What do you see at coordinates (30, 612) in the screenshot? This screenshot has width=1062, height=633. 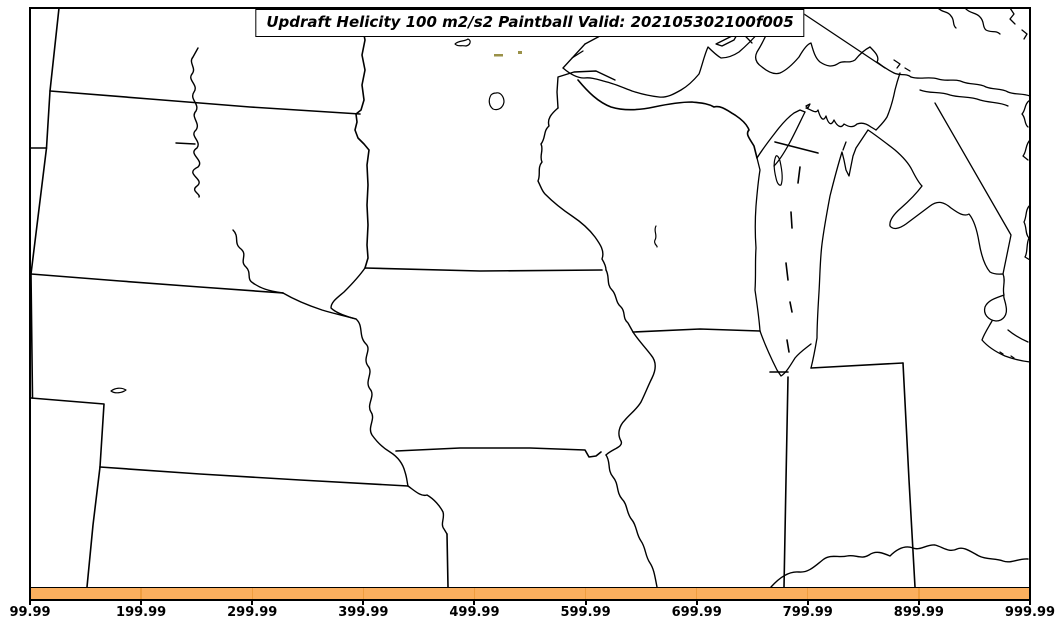 I see `colorbar-tick-label: 99.99` at bounding box center [30, 612].